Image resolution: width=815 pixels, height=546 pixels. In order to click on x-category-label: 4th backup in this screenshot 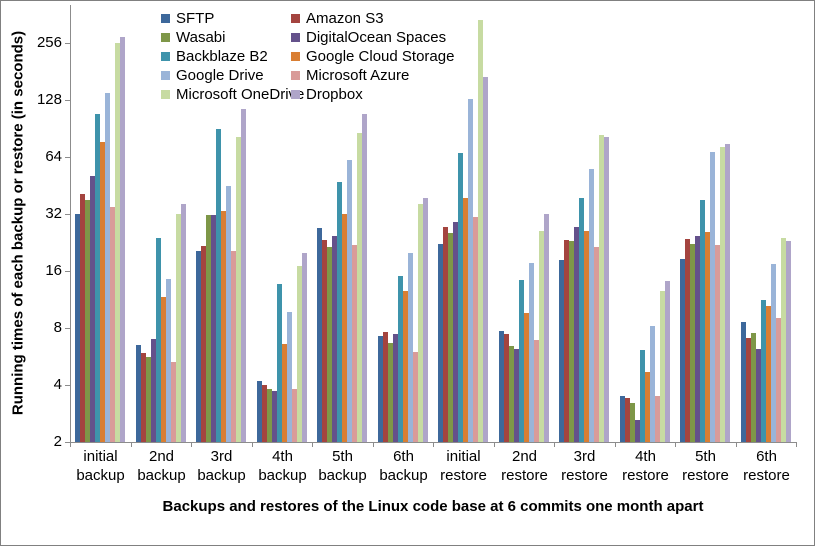, I will do `click(282, 466)`.